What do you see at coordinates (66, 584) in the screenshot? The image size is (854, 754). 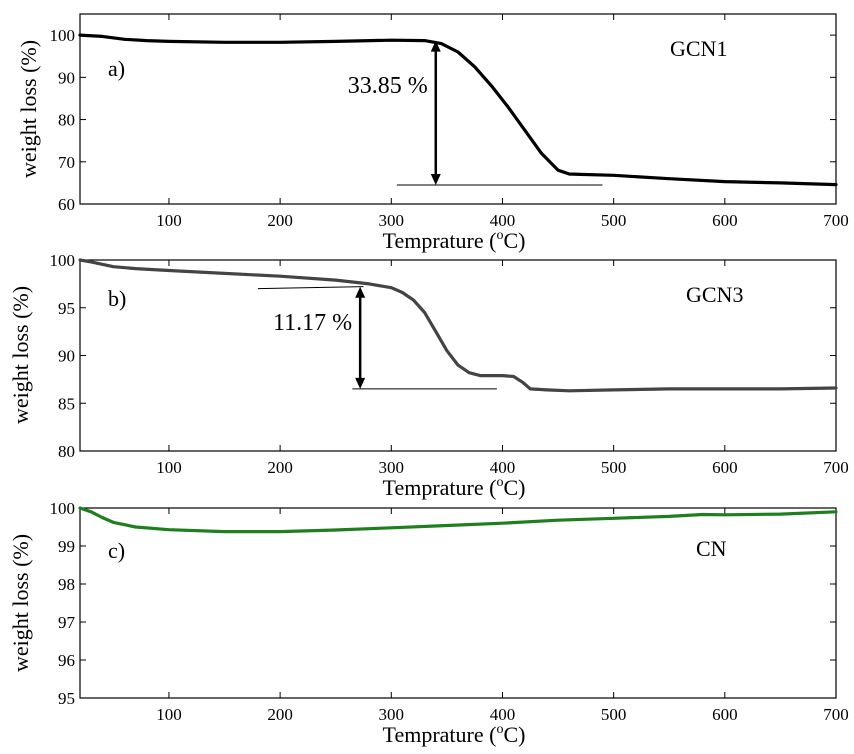 I see `y-tick-label: 98` at bounding box center [66, 584].